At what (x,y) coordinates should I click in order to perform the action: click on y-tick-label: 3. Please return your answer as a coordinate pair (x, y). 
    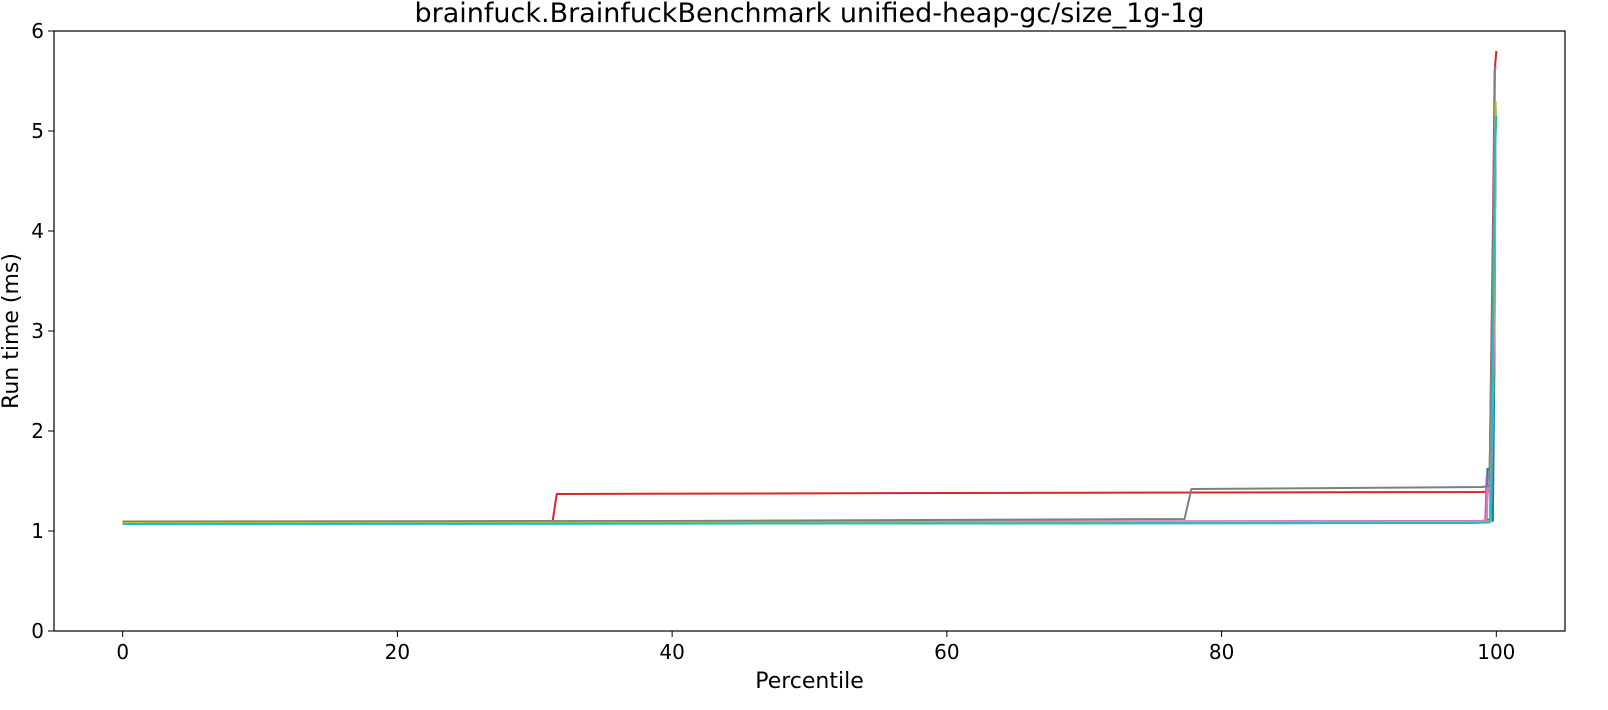
    Looking at the image, I should click on (37, 331).